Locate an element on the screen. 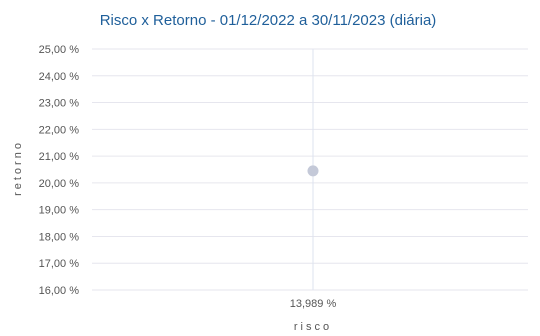 The height and width of the screenshot is (336, 540). y-tick-label: 24,00 % is located at coordinates (59, 77).